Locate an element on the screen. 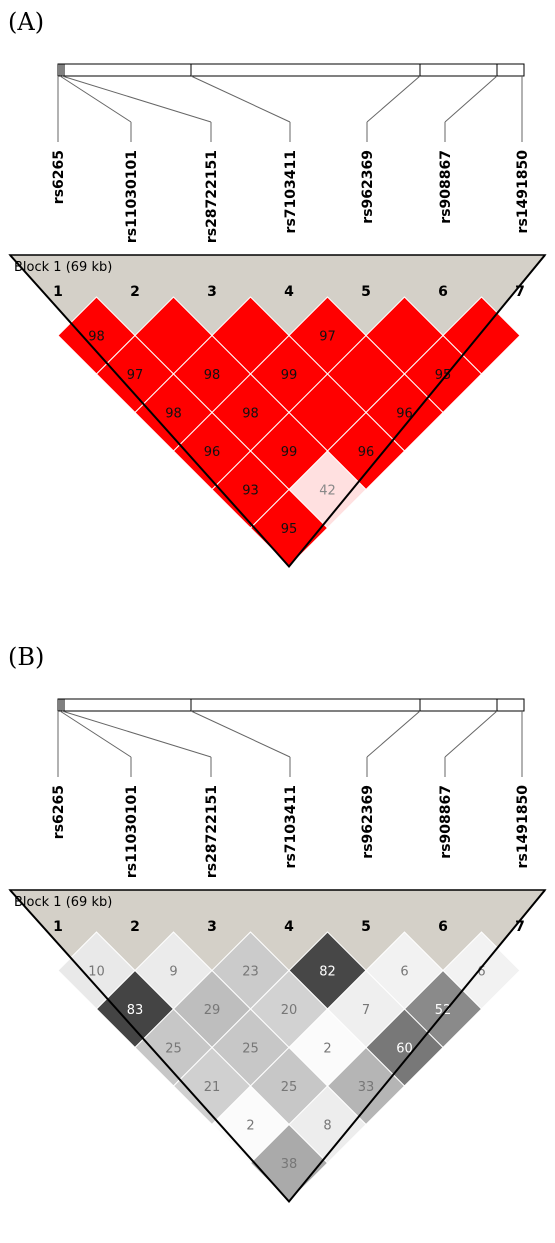  ld-value: 23 is located at coordinates (250, 972).